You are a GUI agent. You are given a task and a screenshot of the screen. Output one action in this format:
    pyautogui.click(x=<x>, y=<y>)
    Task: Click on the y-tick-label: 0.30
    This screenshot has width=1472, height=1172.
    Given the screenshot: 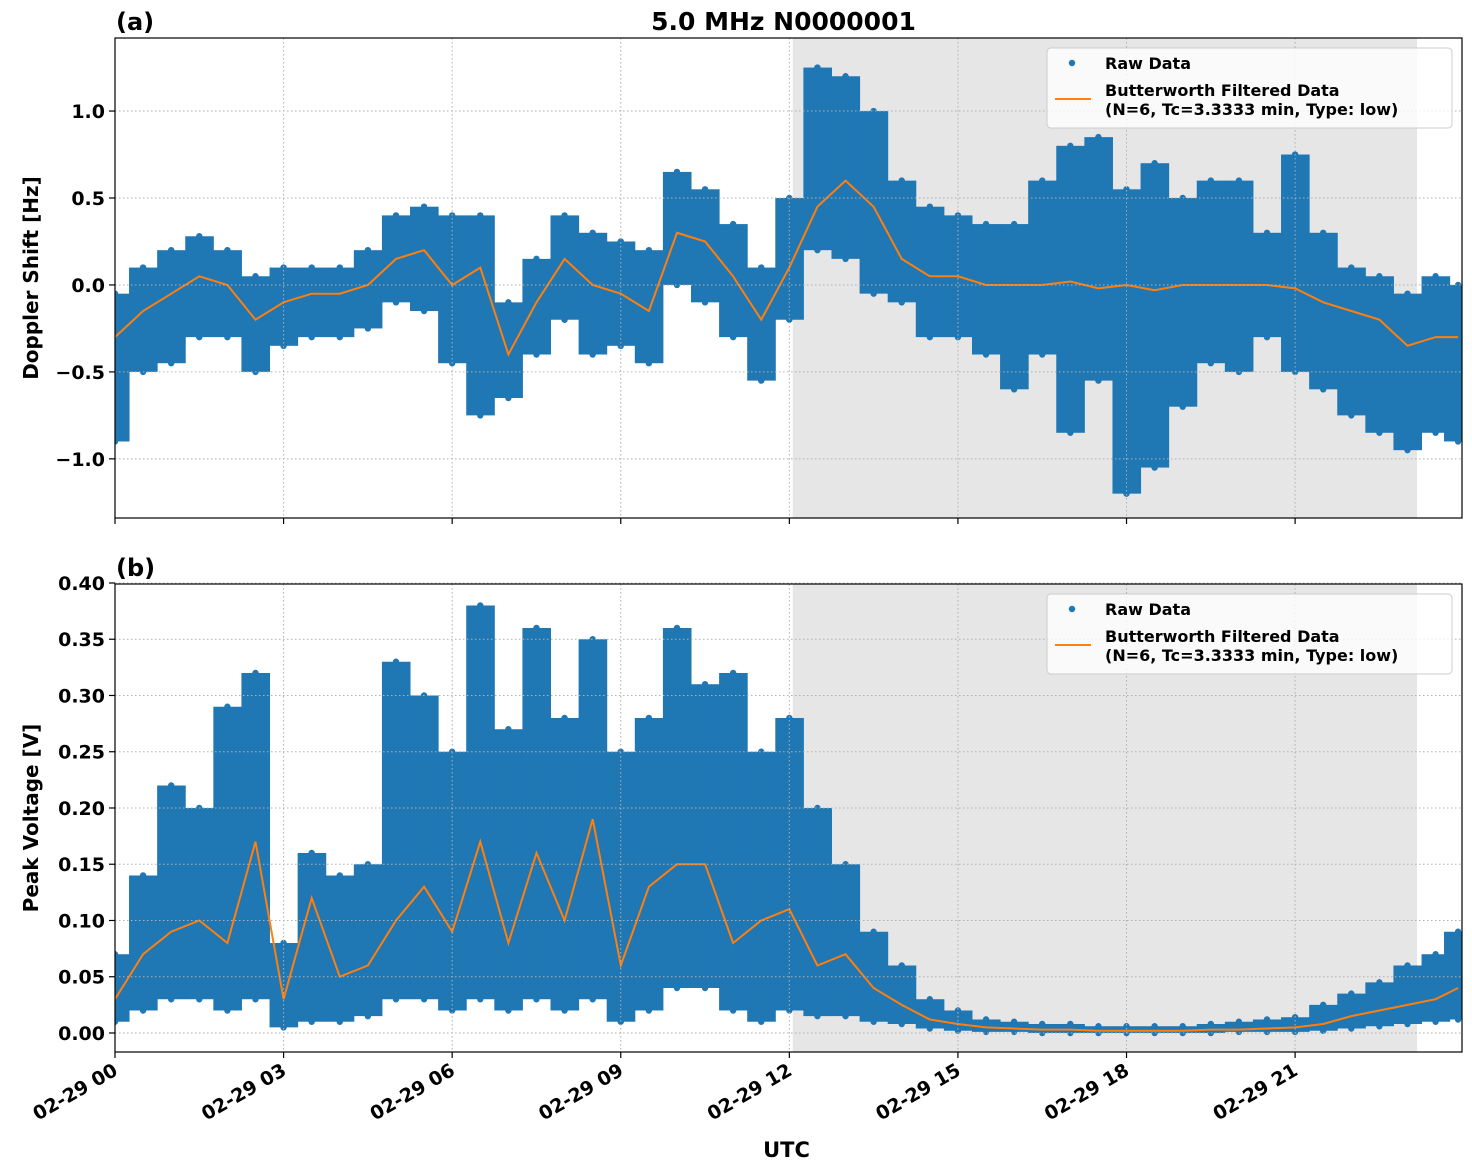 What is the action you would take?
    pyautogui.click(x=81, y=696)
    